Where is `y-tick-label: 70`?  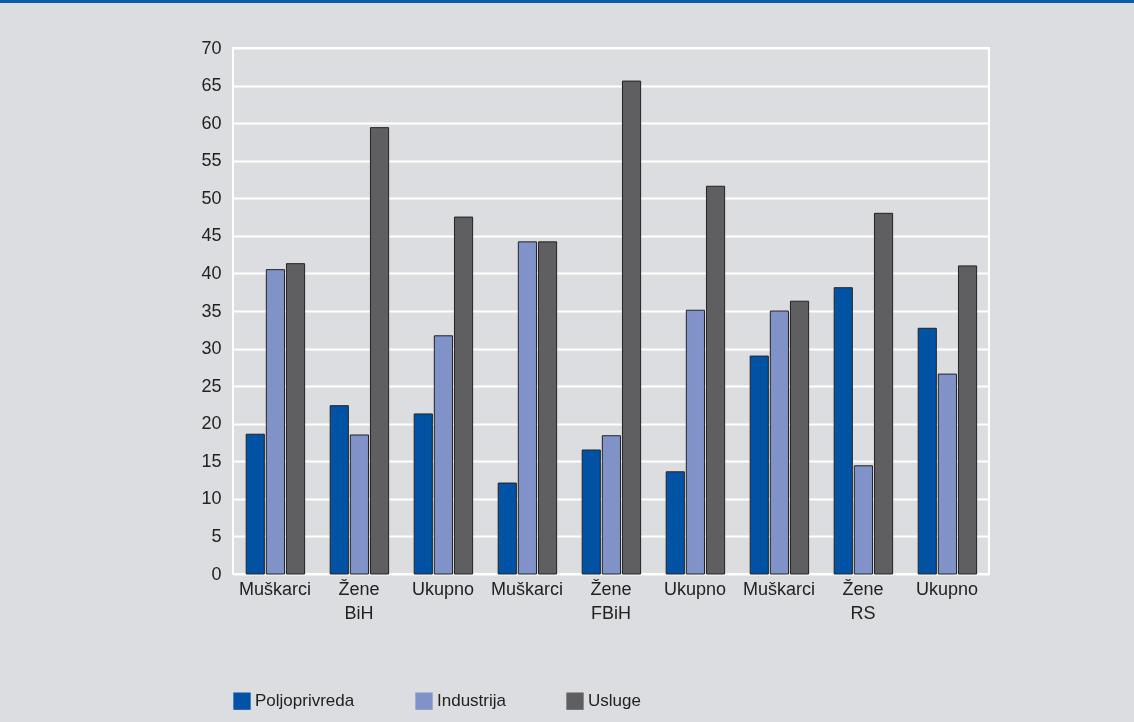 y-tick-label: 70 is located at coordinates (211, 47).